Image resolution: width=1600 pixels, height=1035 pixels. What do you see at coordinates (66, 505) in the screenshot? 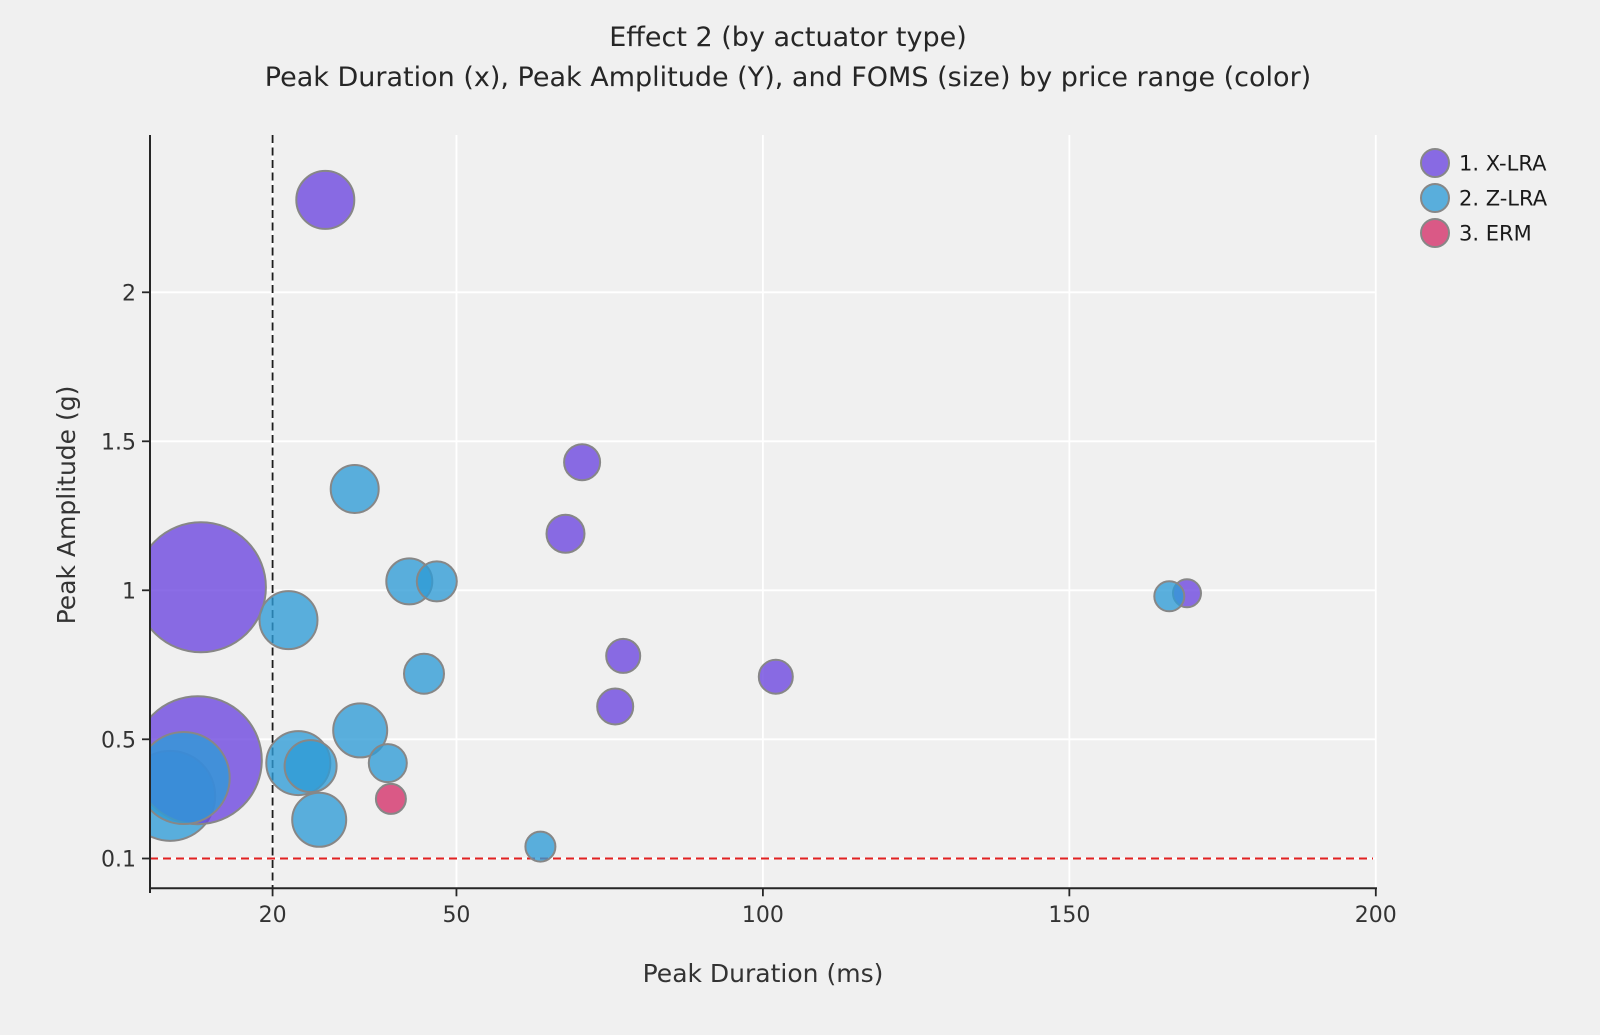
I see `y-axis-label: Peak Amplitude (g)` at bounding box center [66, 505].